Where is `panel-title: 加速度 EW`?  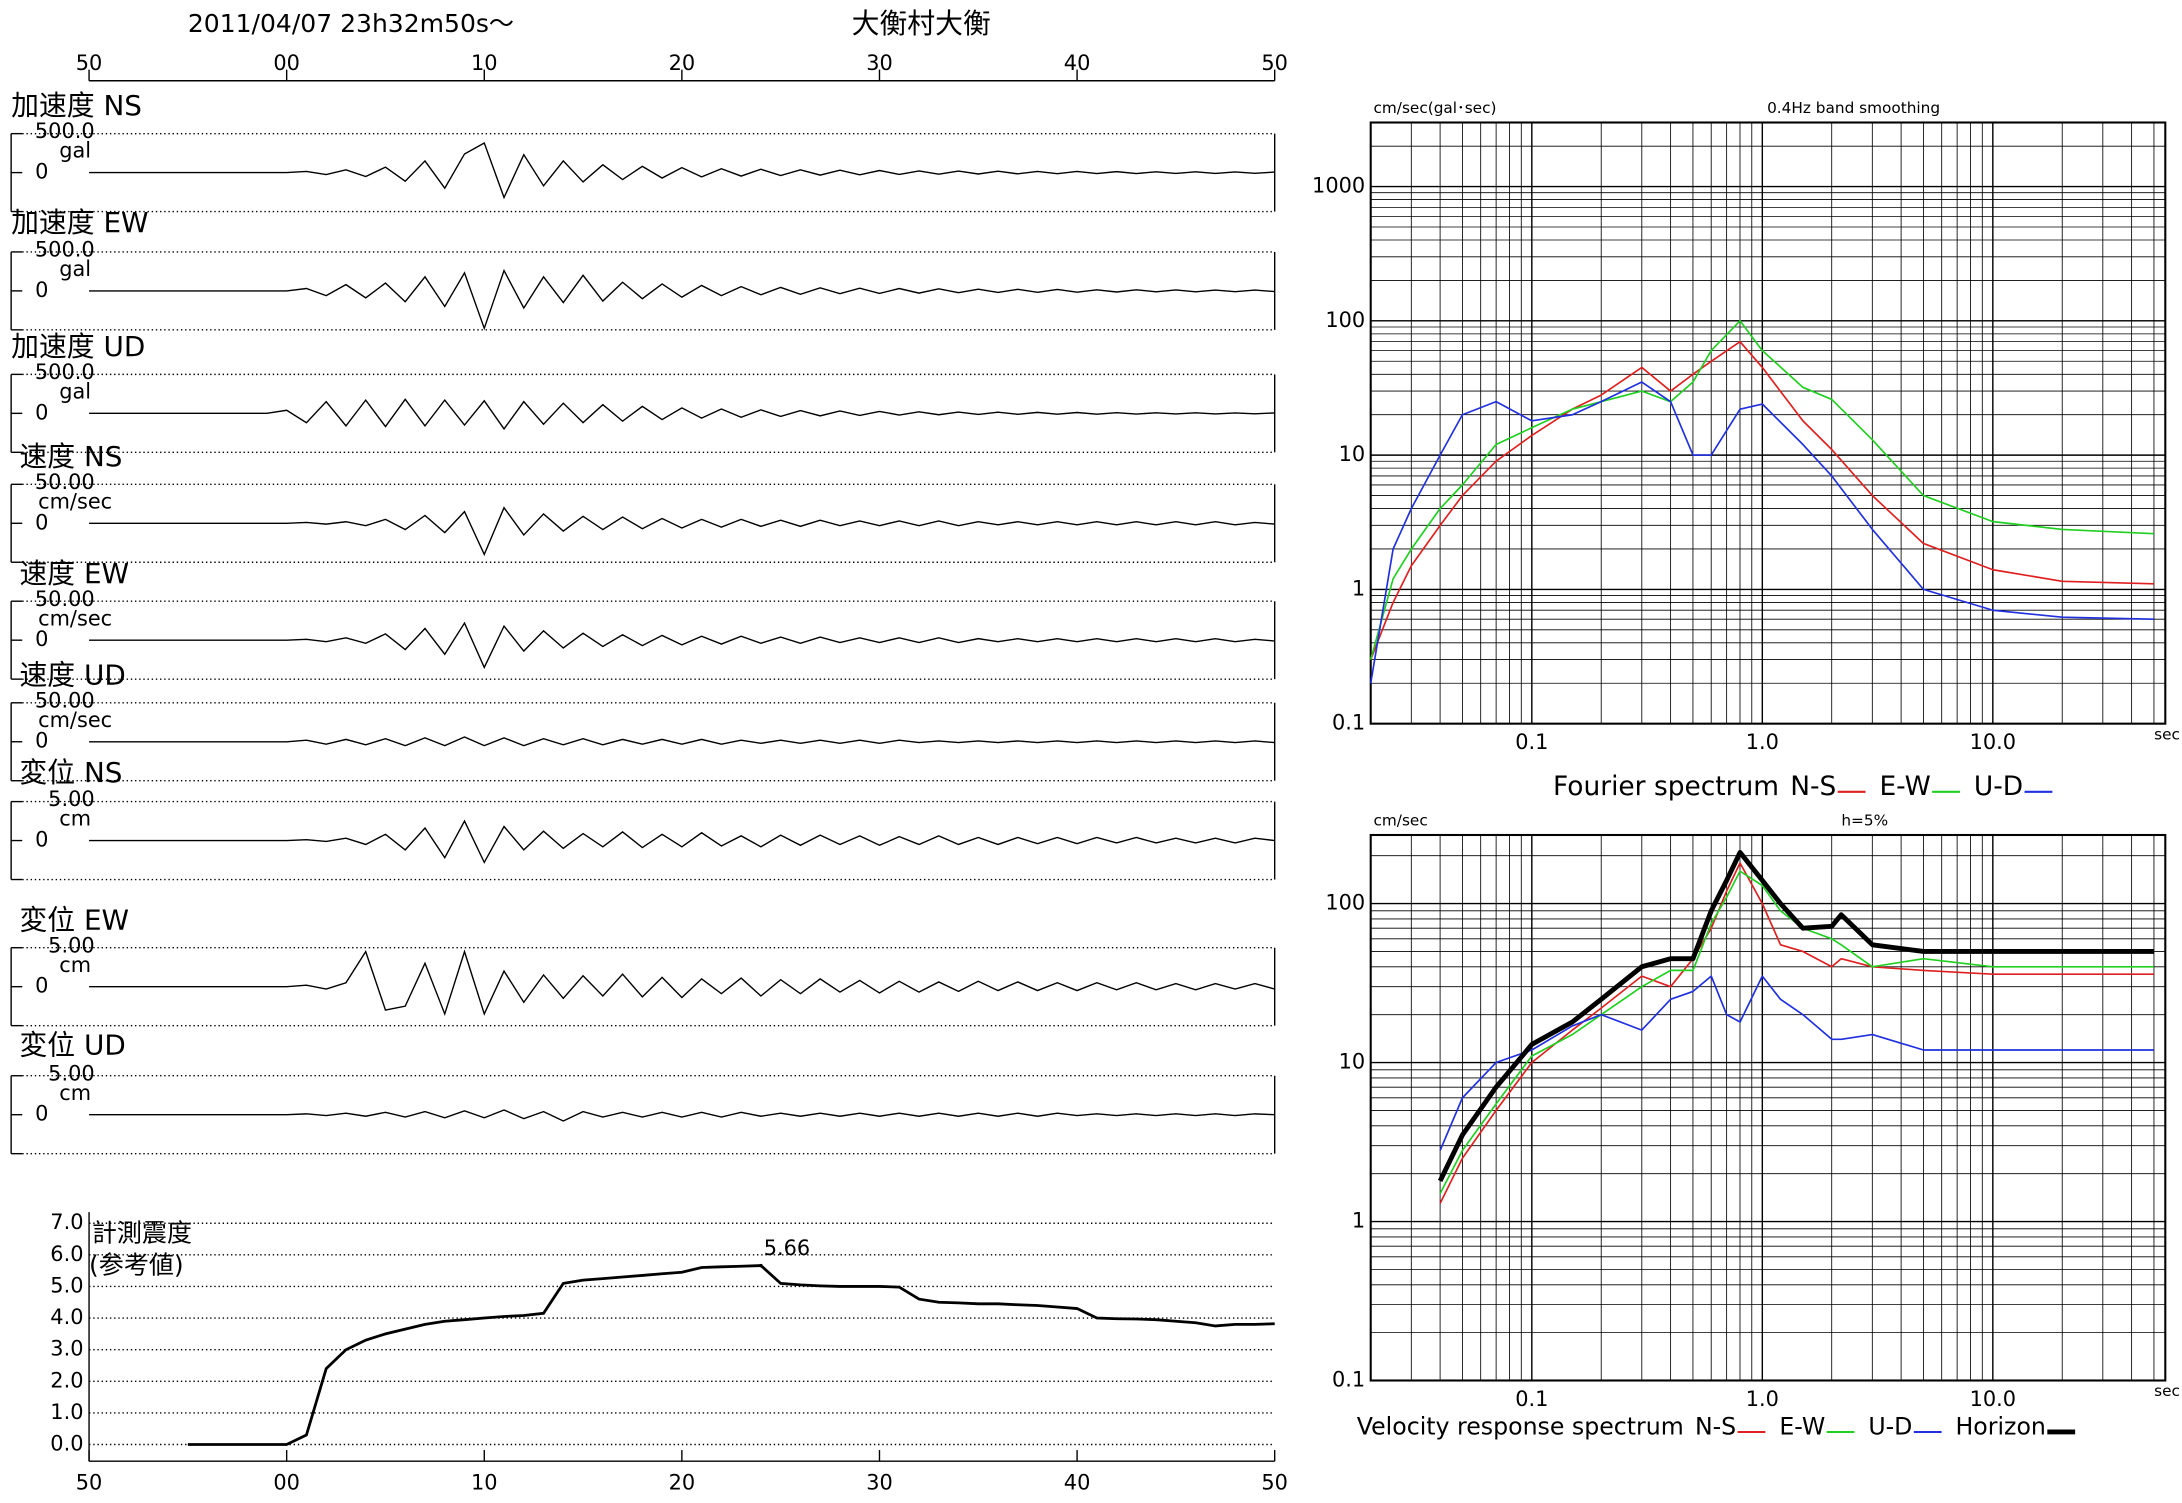
panel-title: 加速度 EW is located at coordinates (79, 222).